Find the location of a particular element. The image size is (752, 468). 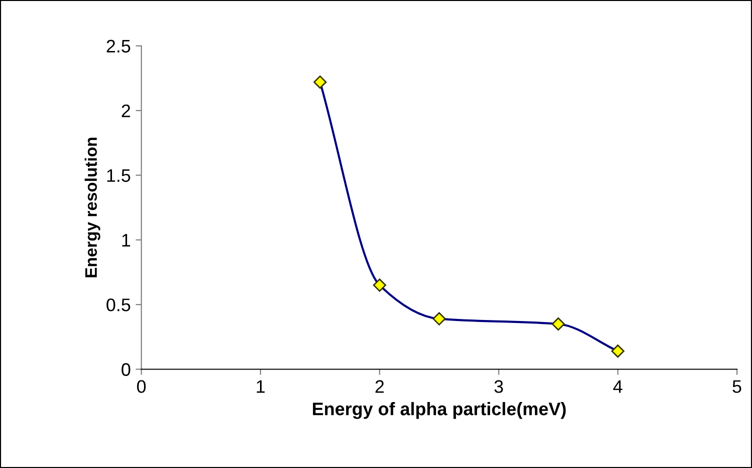

x-tick-label: 3 is located at coordinates (498, 386).